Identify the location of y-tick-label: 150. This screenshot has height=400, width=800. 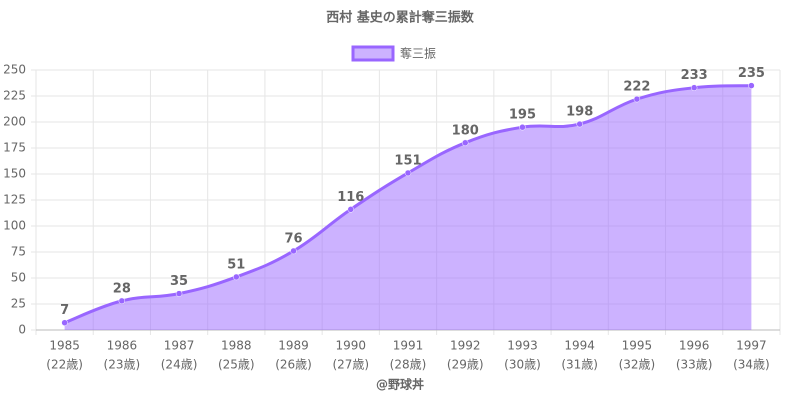
(14, 174).